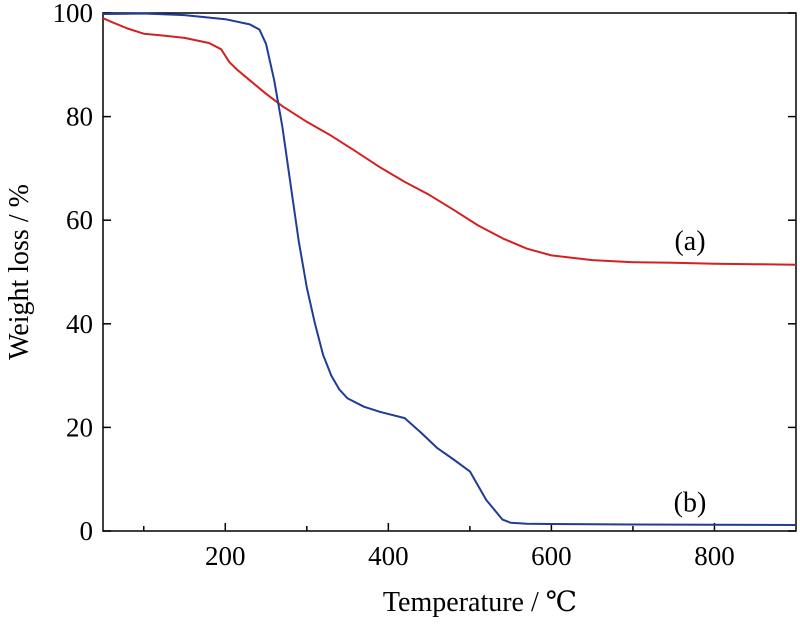  I want to click on series-label-a: (a), so click(689, 241).